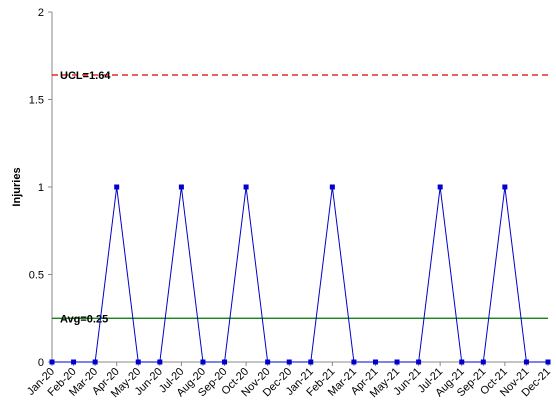 The width and height of the screenshot is (556, 408). Describe the element at coordinates (36, 101) in the screenshot. I see `y-tick-label: 1.5` at that location.